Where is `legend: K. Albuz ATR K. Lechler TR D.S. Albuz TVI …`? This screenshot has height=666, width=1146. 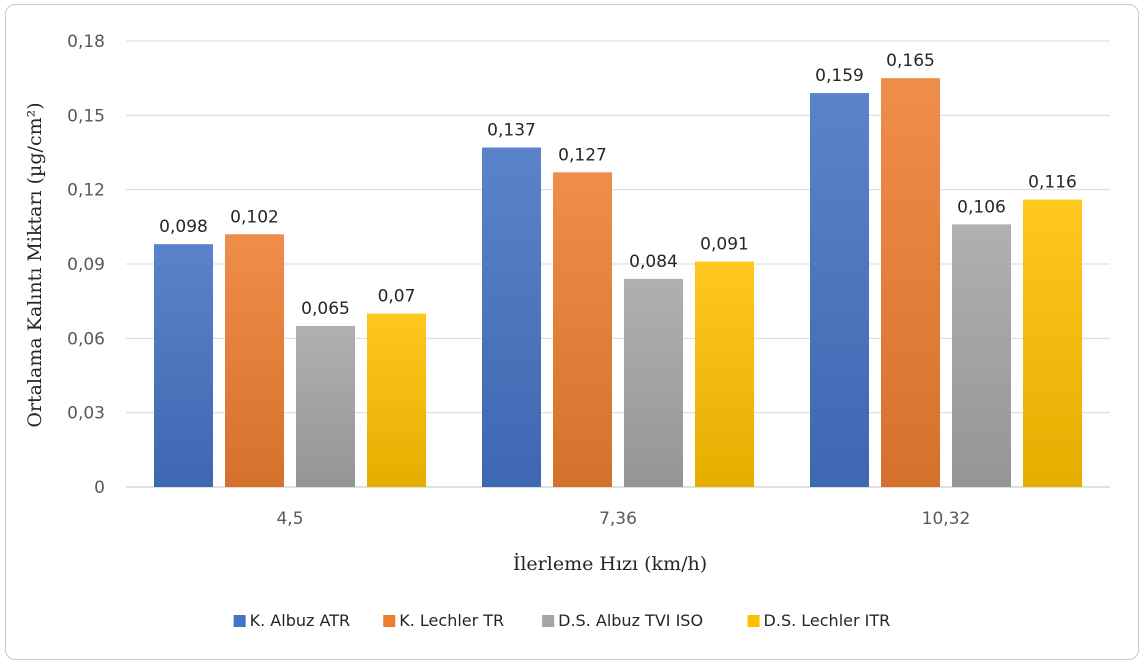
legend: K. Albuz ATR K. Lechler TR D.S. Albuz TVI … is located at coordinates (562, 620).